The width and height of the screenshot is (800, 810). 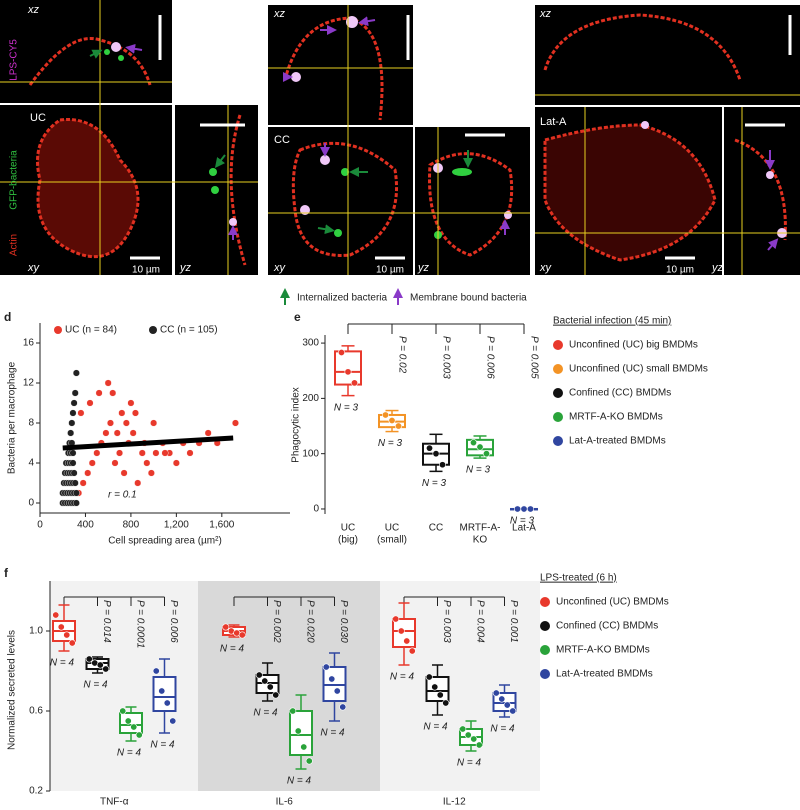 What do you see at coordinates (399, 138) in the screenshot?
I see `panel-b-images: b xz xy yz CC 10 µm` at bounding box center [399, 138].